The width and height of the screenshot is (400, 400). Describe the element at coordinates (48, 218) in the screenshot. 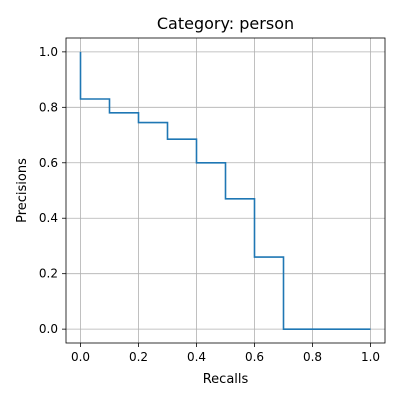

I see `y-tick-label: 0.4` at that location.